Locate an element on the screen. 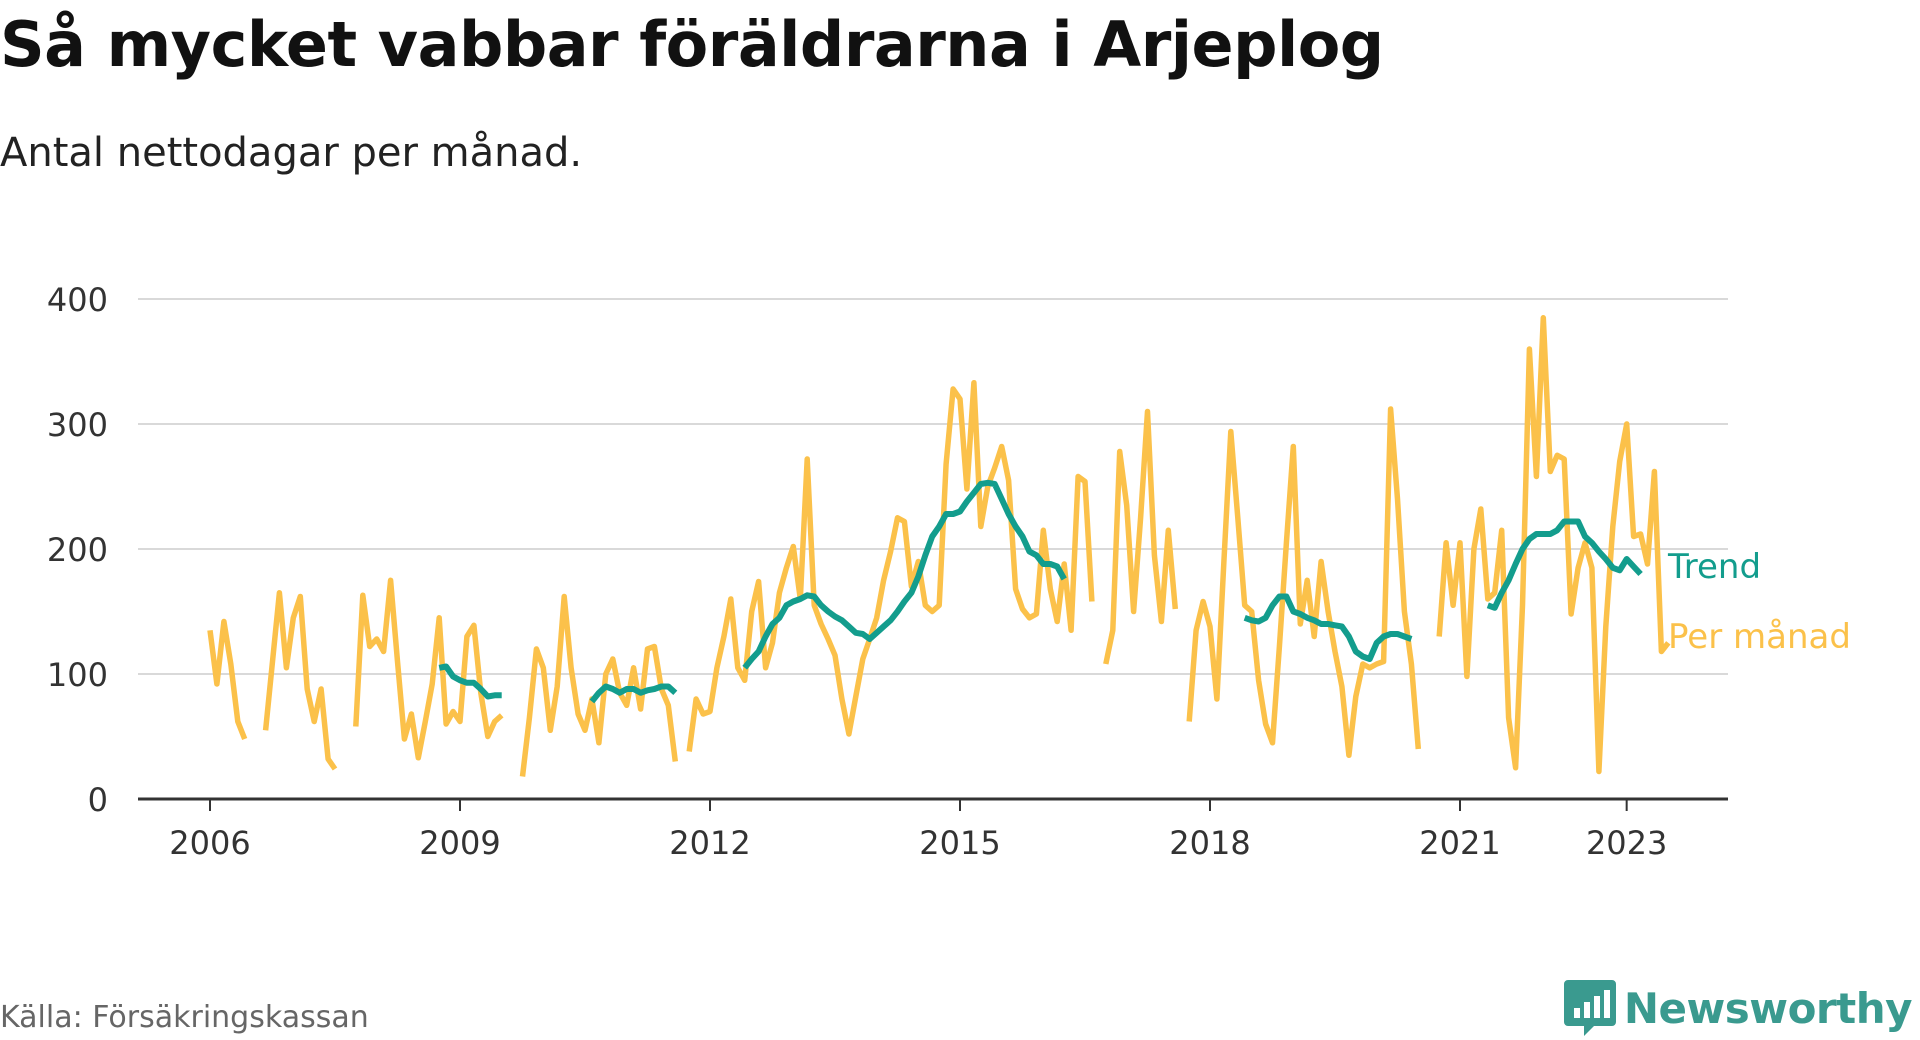  x-tick-label: 2009 is located at coordinates (459, 843).